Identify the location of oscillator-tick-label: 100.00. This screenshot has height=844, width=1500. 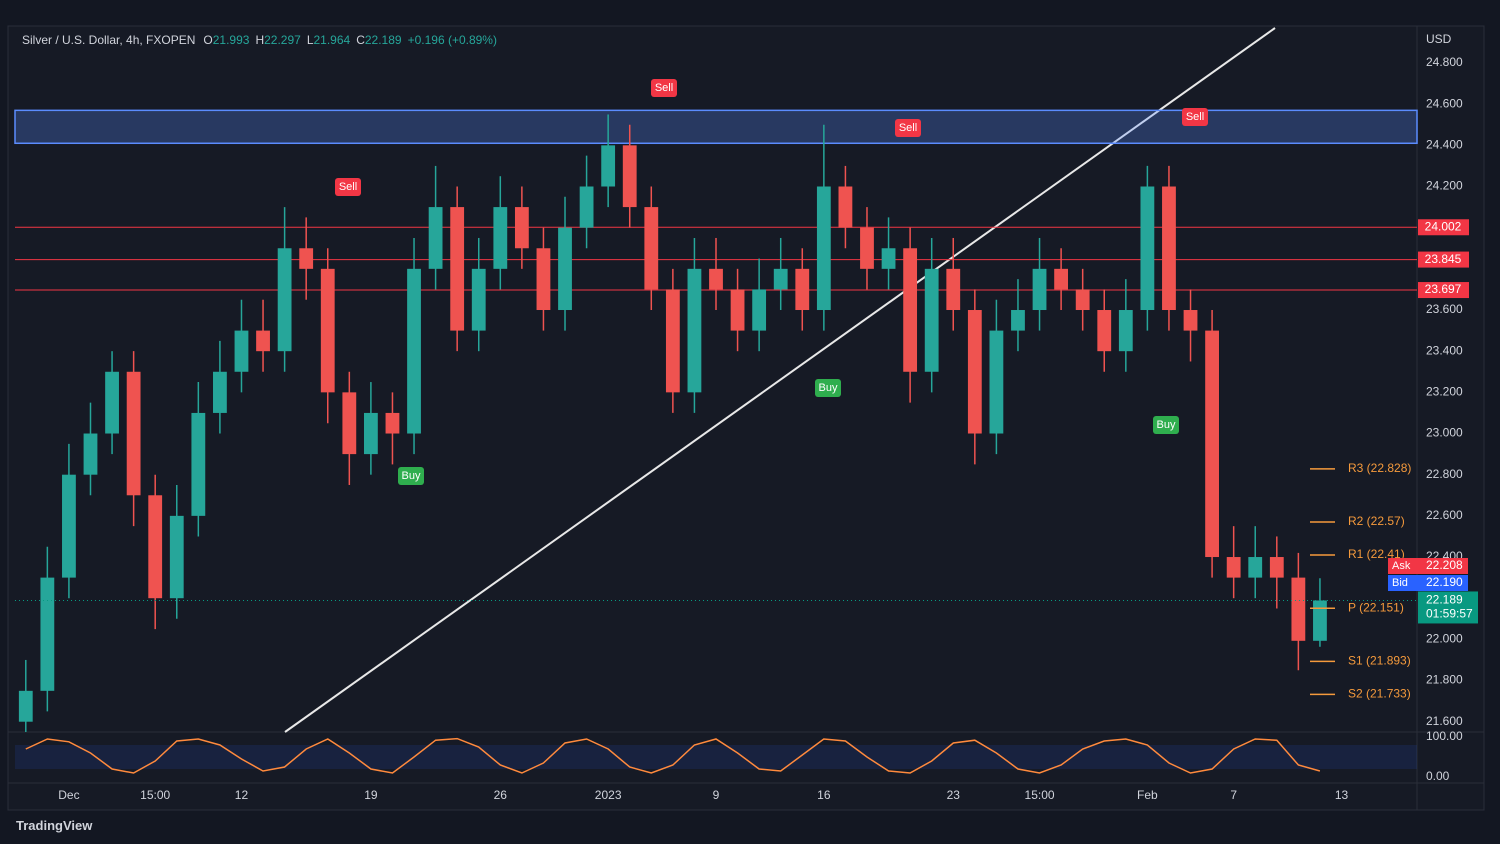
(1444, 736).